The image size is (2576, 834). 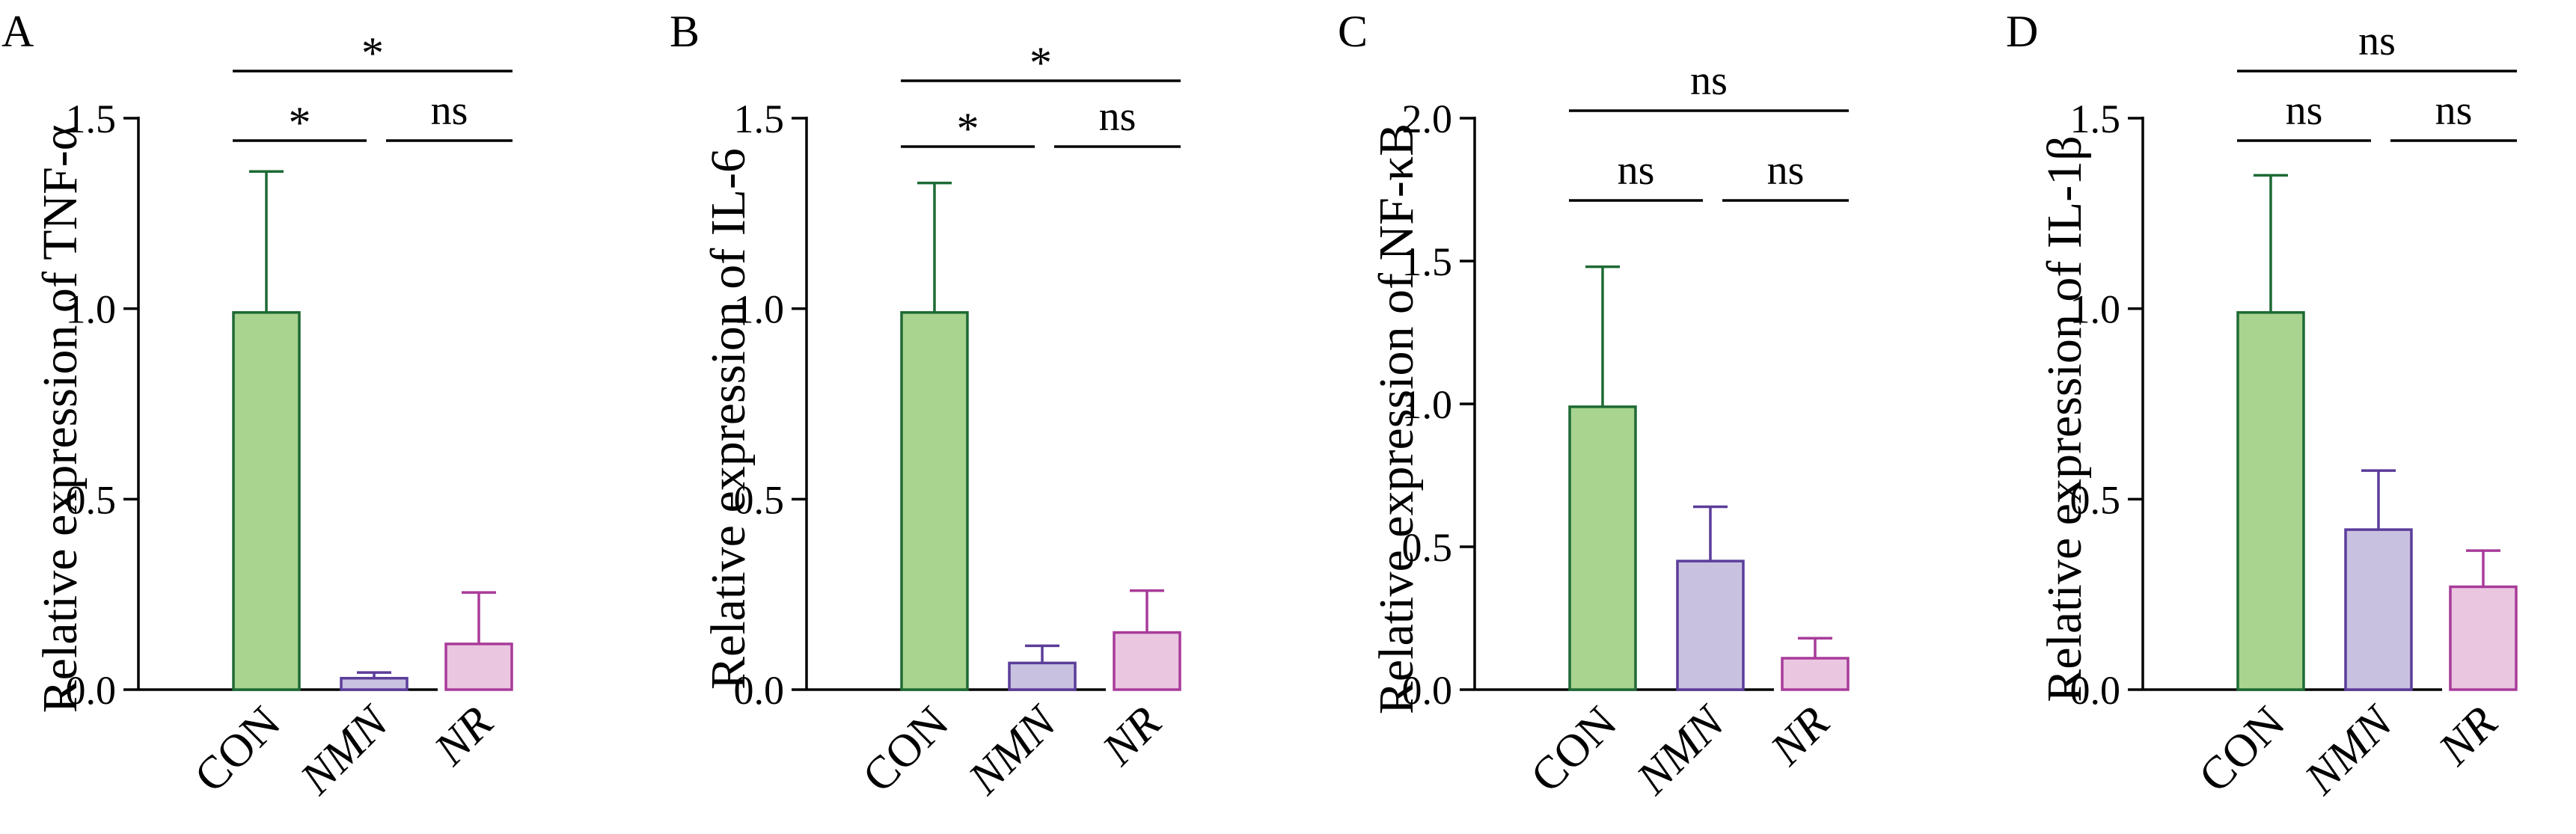 What do you see at coordinates (2064, 418) in the screenshot?
I see `y-axis-label: Relative expression of IL-1β` at bounding box center [2064, 418].